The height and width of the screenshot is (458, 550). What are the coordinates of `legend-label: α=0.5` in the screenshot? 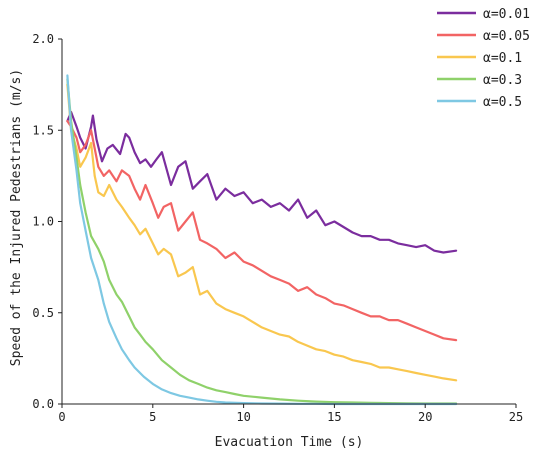 It's located at (502, 102).